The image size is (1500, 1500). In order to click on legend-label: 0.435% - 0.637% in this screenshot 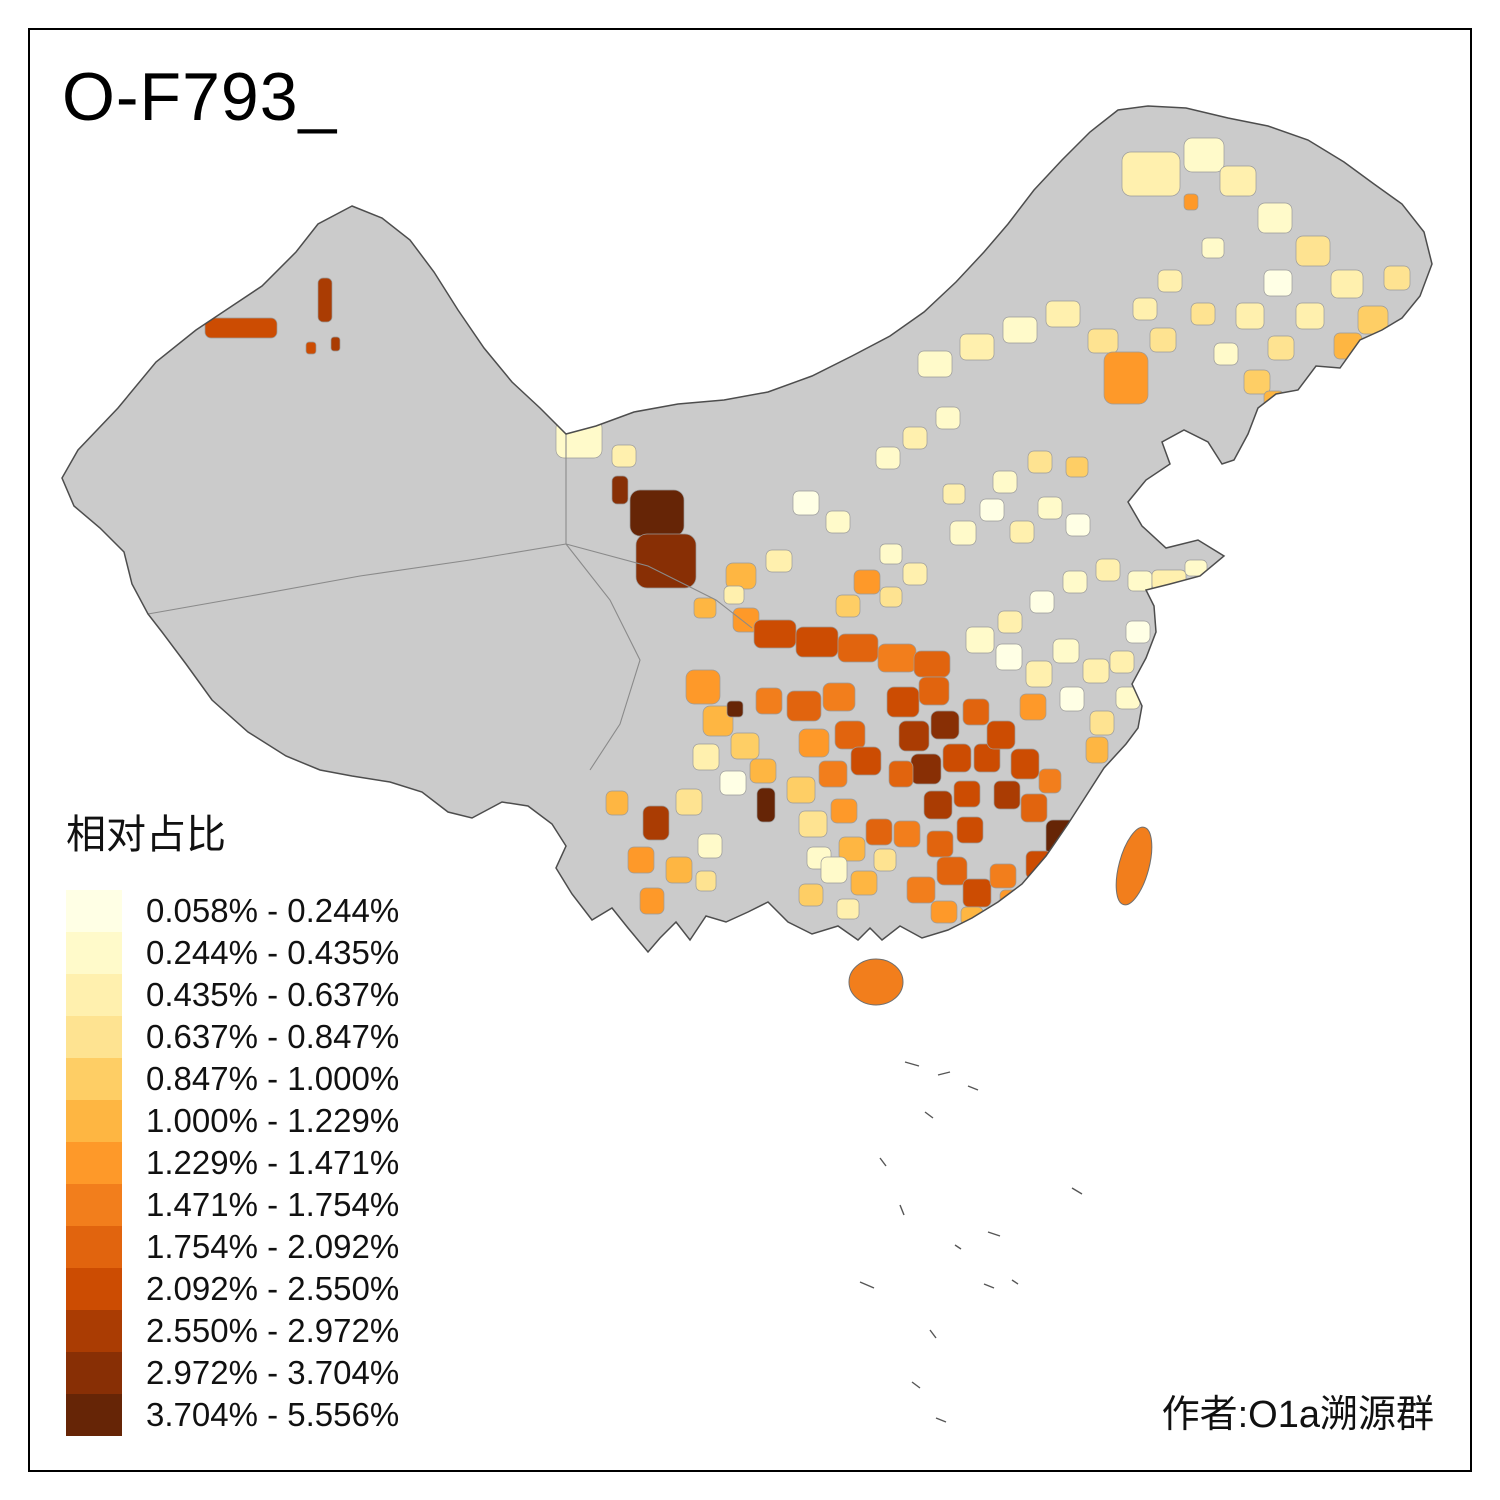, I will do `click(273, 994)`.